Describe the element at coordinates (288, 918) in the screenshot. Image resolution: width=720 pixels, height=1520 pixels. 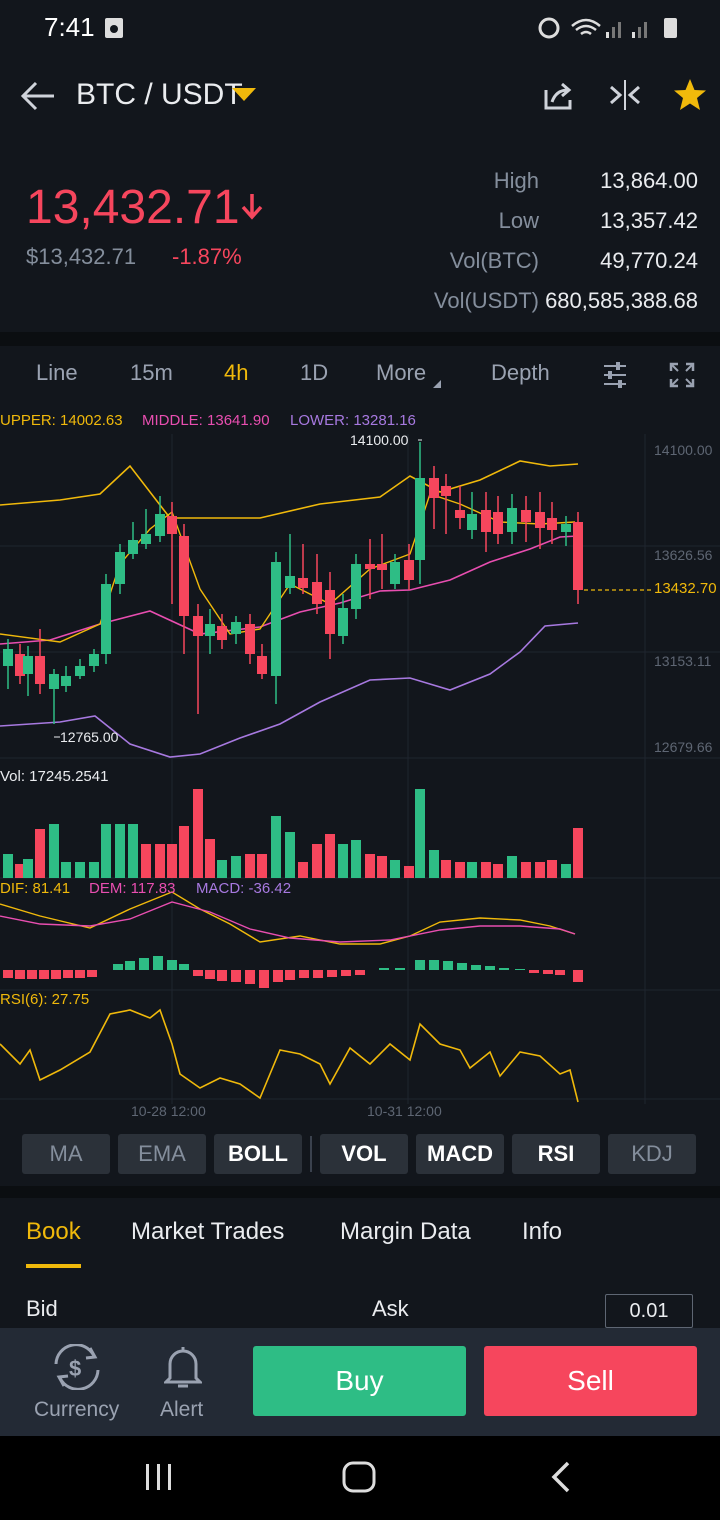
I see `macd-dif-line` at that location.